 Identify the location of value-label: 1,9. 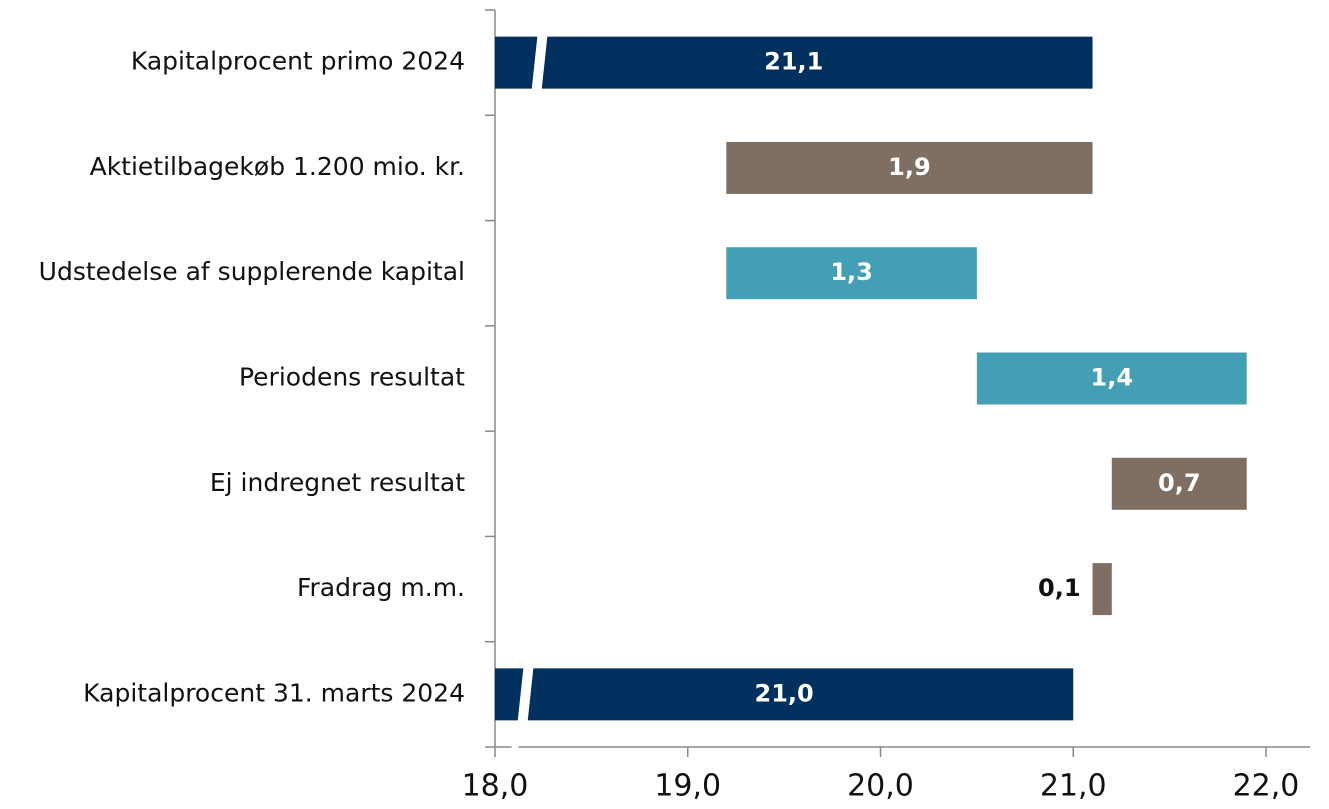
(909, 167).